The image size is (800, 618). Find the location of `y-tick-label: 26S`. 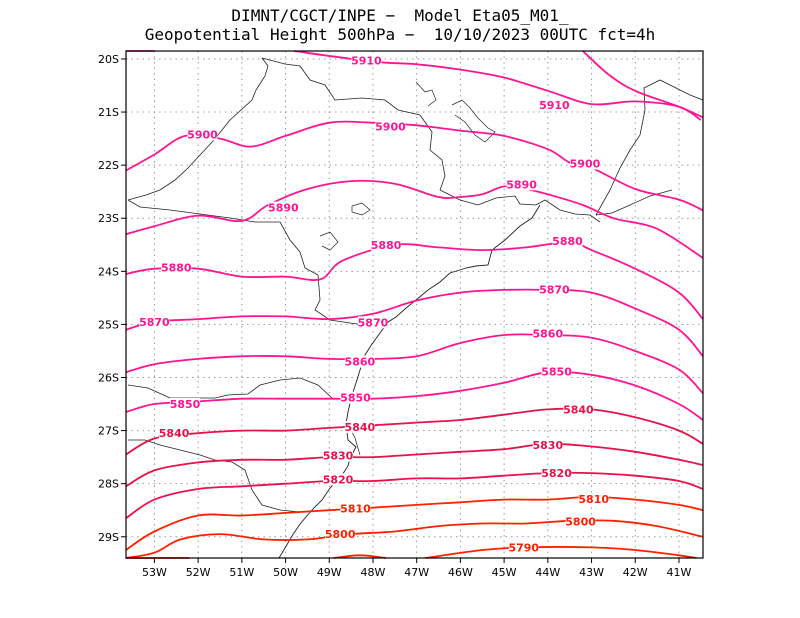

y-tick-label: 26S is located at coordinates (108, 377).